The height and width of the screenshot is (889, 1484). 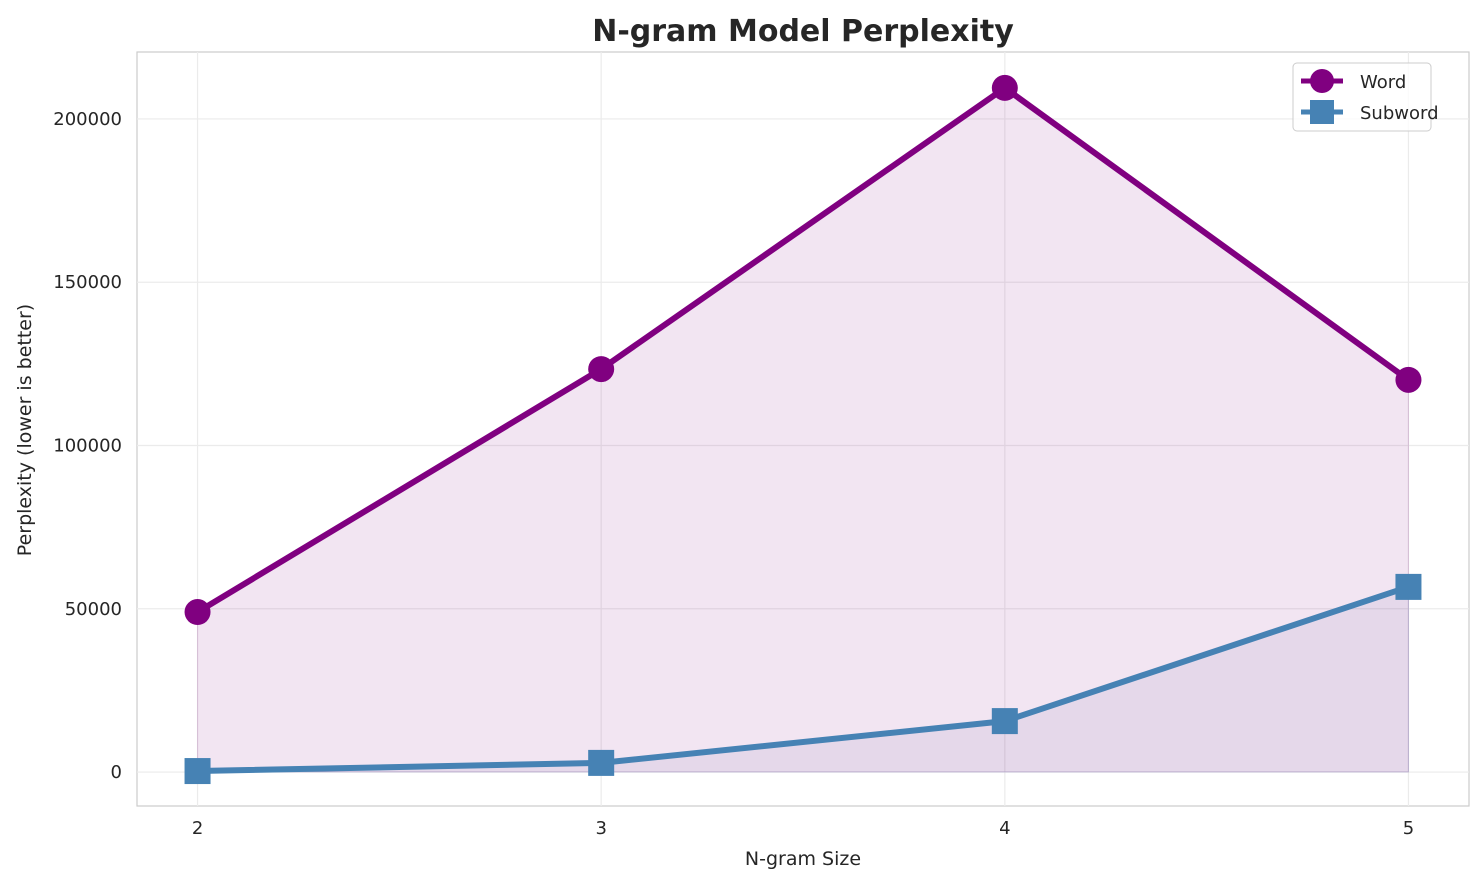 What do you see at coordinates (116, 772) in the screenshot?
I see `y-tick-label: 0` at bounding box center [116, 772].